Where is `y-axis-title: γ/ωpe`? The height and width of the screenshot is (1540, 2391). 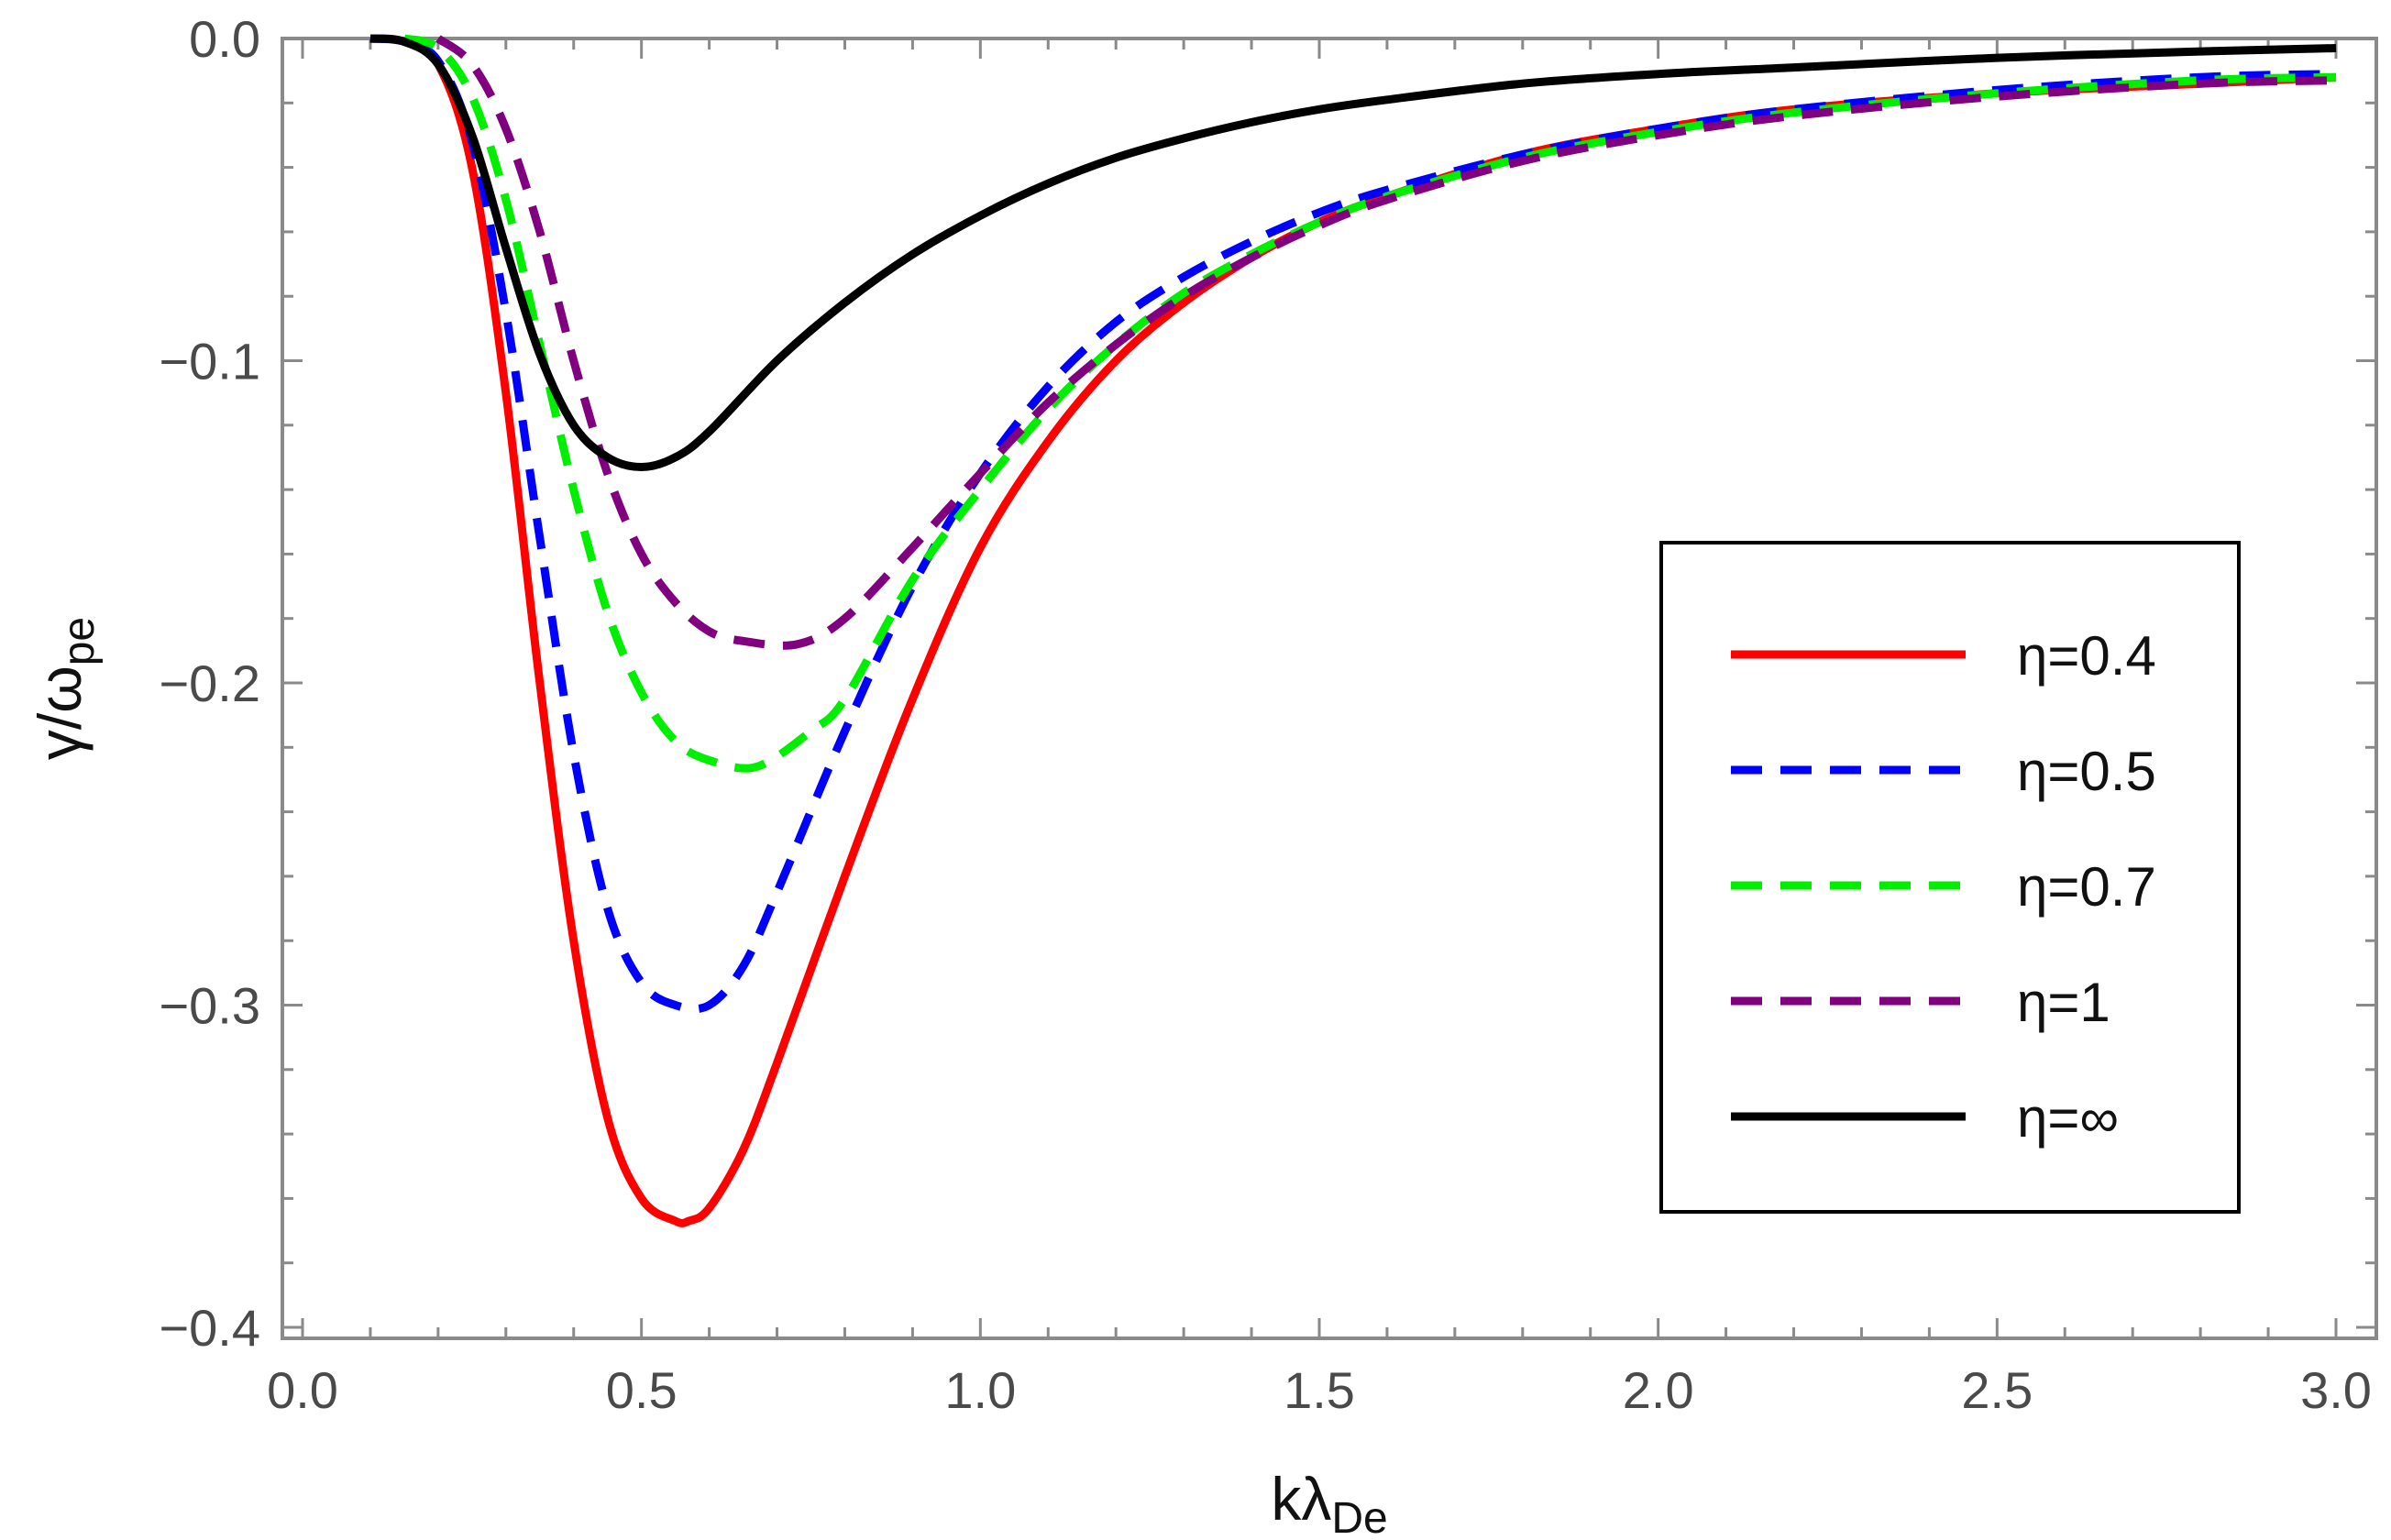 y-axis-title: γ/ωpe is located at coordinates (65, 688).